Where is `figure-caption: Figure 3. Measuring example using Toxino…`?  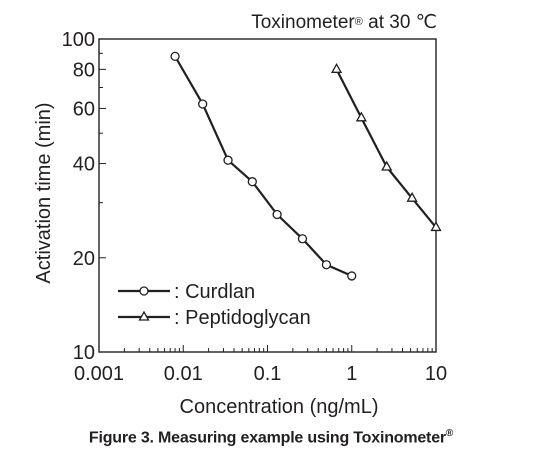 figure-caption: Figure 3. Measuring example using Toxino… is located at coordinates (271, 437).